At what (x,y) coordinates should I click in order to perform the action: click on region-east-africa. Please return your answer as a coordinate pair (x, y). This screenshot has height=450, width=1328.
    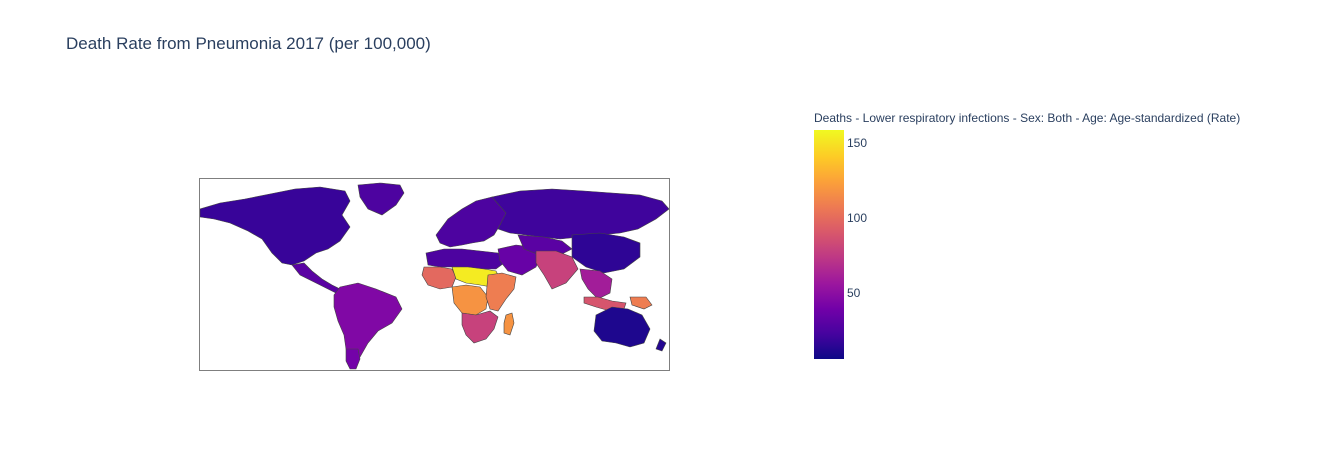
    Looking at the image, I should click on (501, 292).